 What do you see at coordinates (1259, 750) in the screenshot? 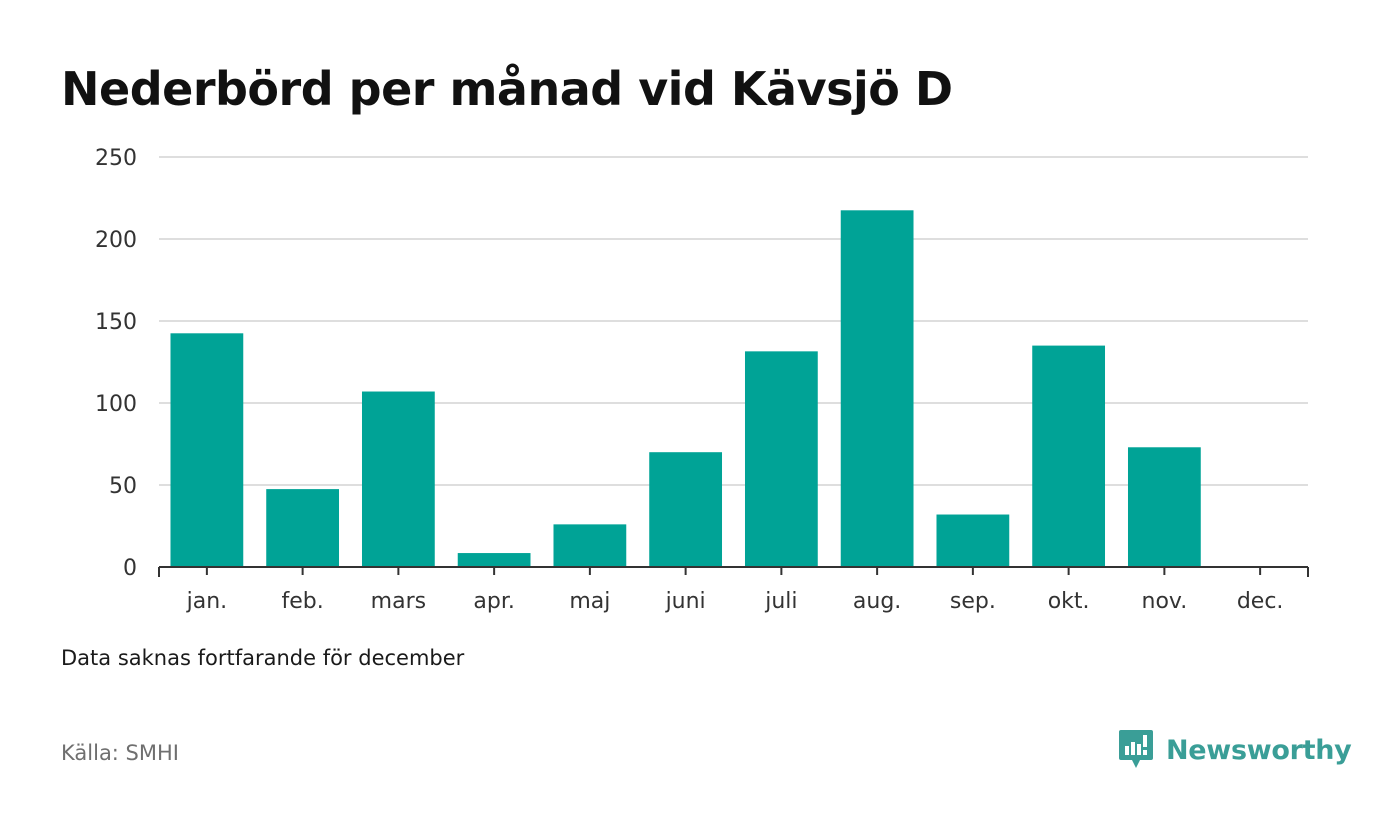
I see `brand-name: Newsworthy` at bounding box center [1259, 750].